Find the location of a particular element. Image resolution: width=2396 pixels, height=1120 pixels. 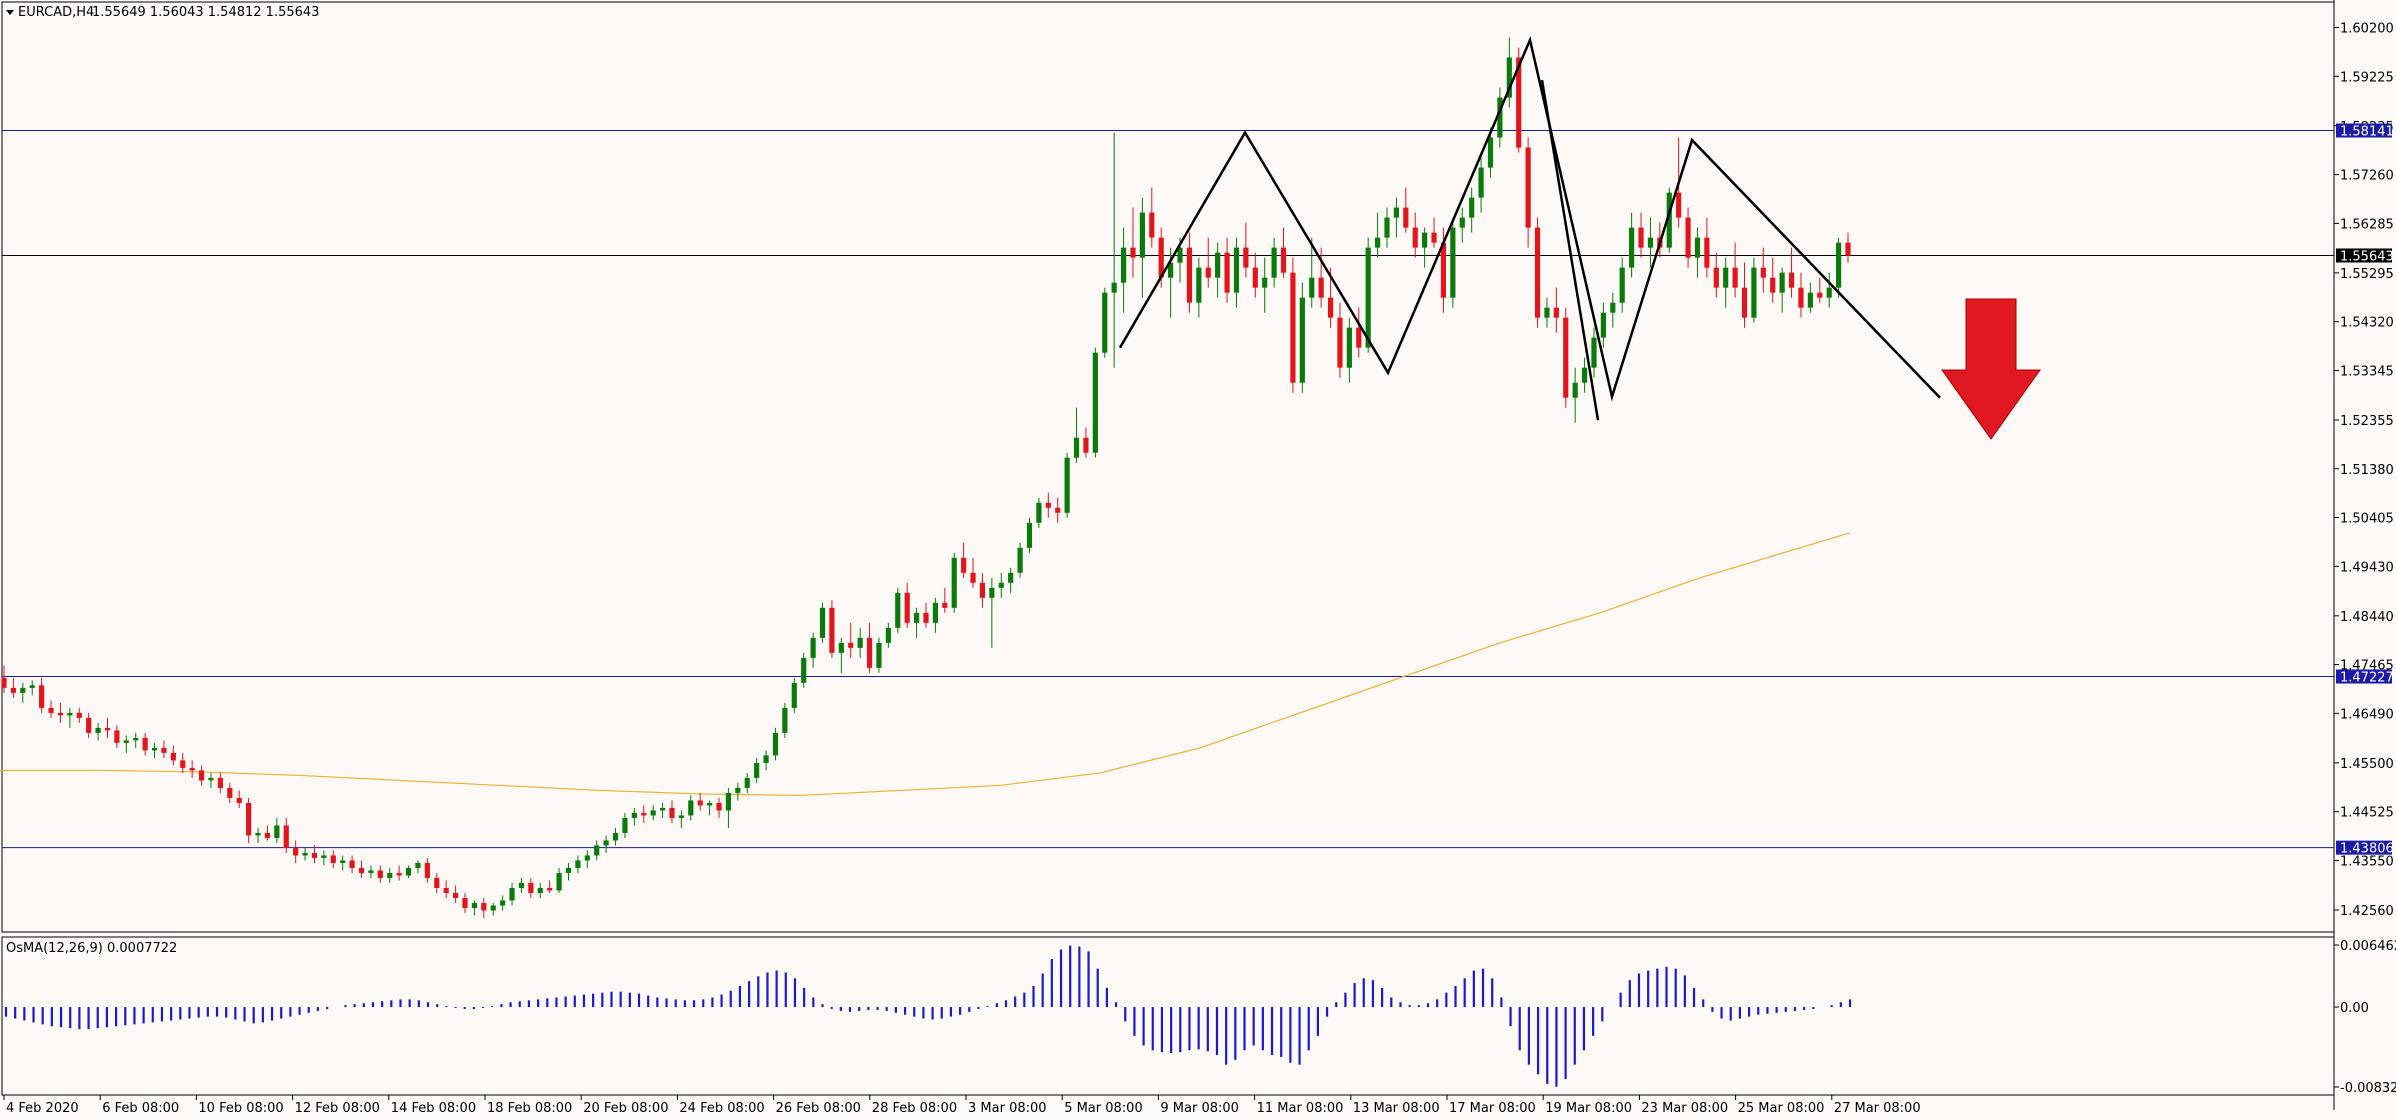

indicator-pane is located at coordinates (1168, 1016).